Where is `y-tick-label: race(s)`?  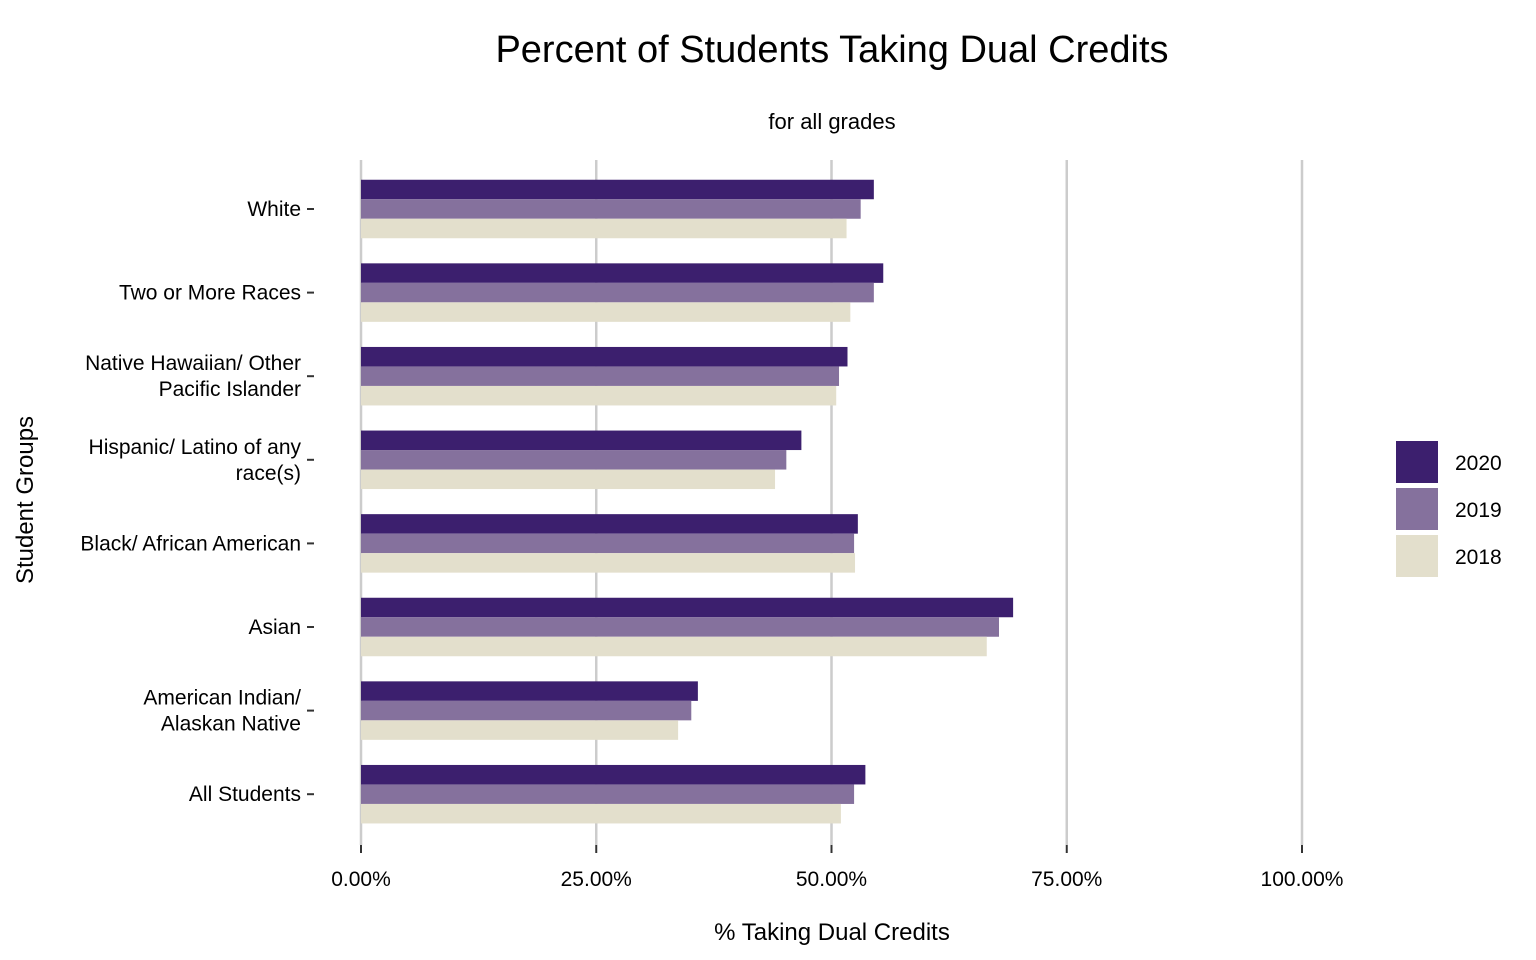 y-tick-label: race(s) is located at coordinates (268, 473).